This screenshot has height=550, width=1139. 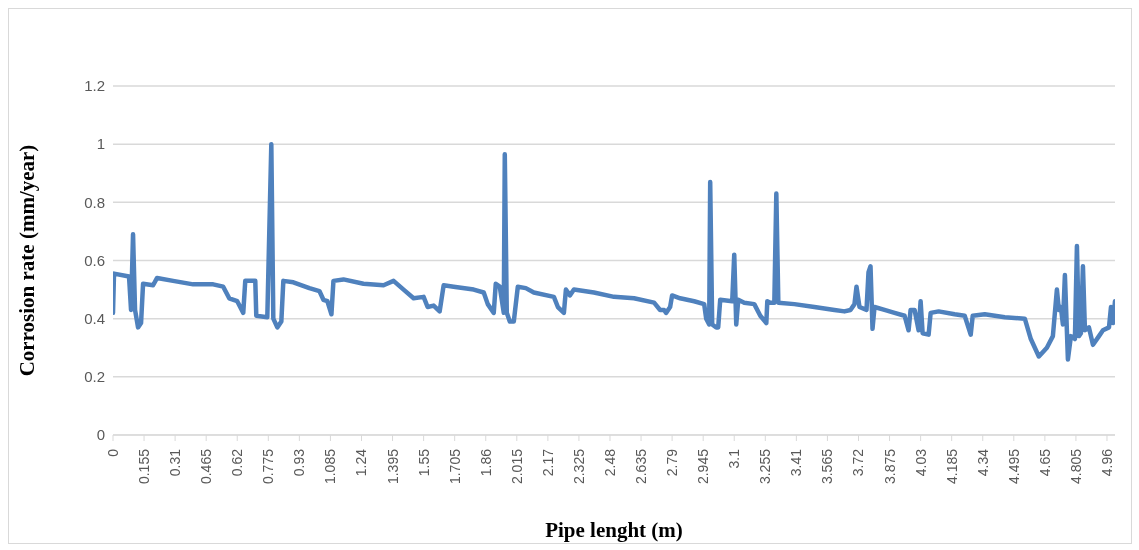 I want to click on x-tick-label: 3.41, so click(x=796, y=462).